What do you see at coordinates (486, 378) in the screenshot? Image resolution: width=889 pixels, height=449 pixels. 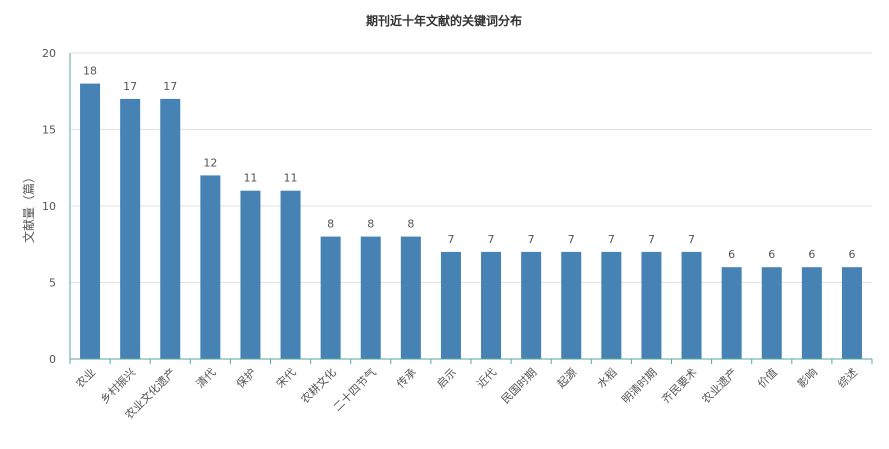 I see `x-tick-label: 近代` at bounding box center [486, 378].